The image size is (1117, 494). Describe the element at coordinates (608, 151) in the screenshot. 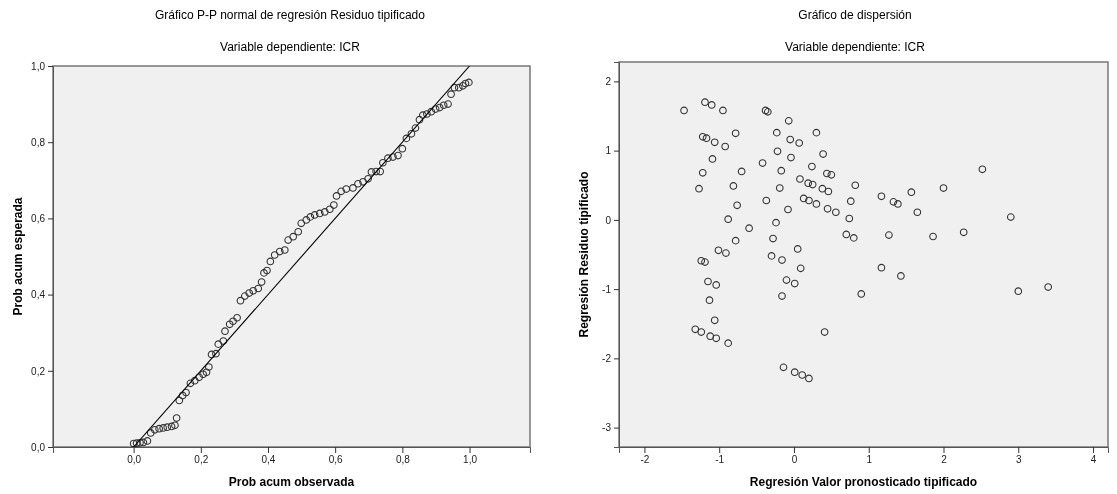

I see `y-tick-label: 1` at that location.